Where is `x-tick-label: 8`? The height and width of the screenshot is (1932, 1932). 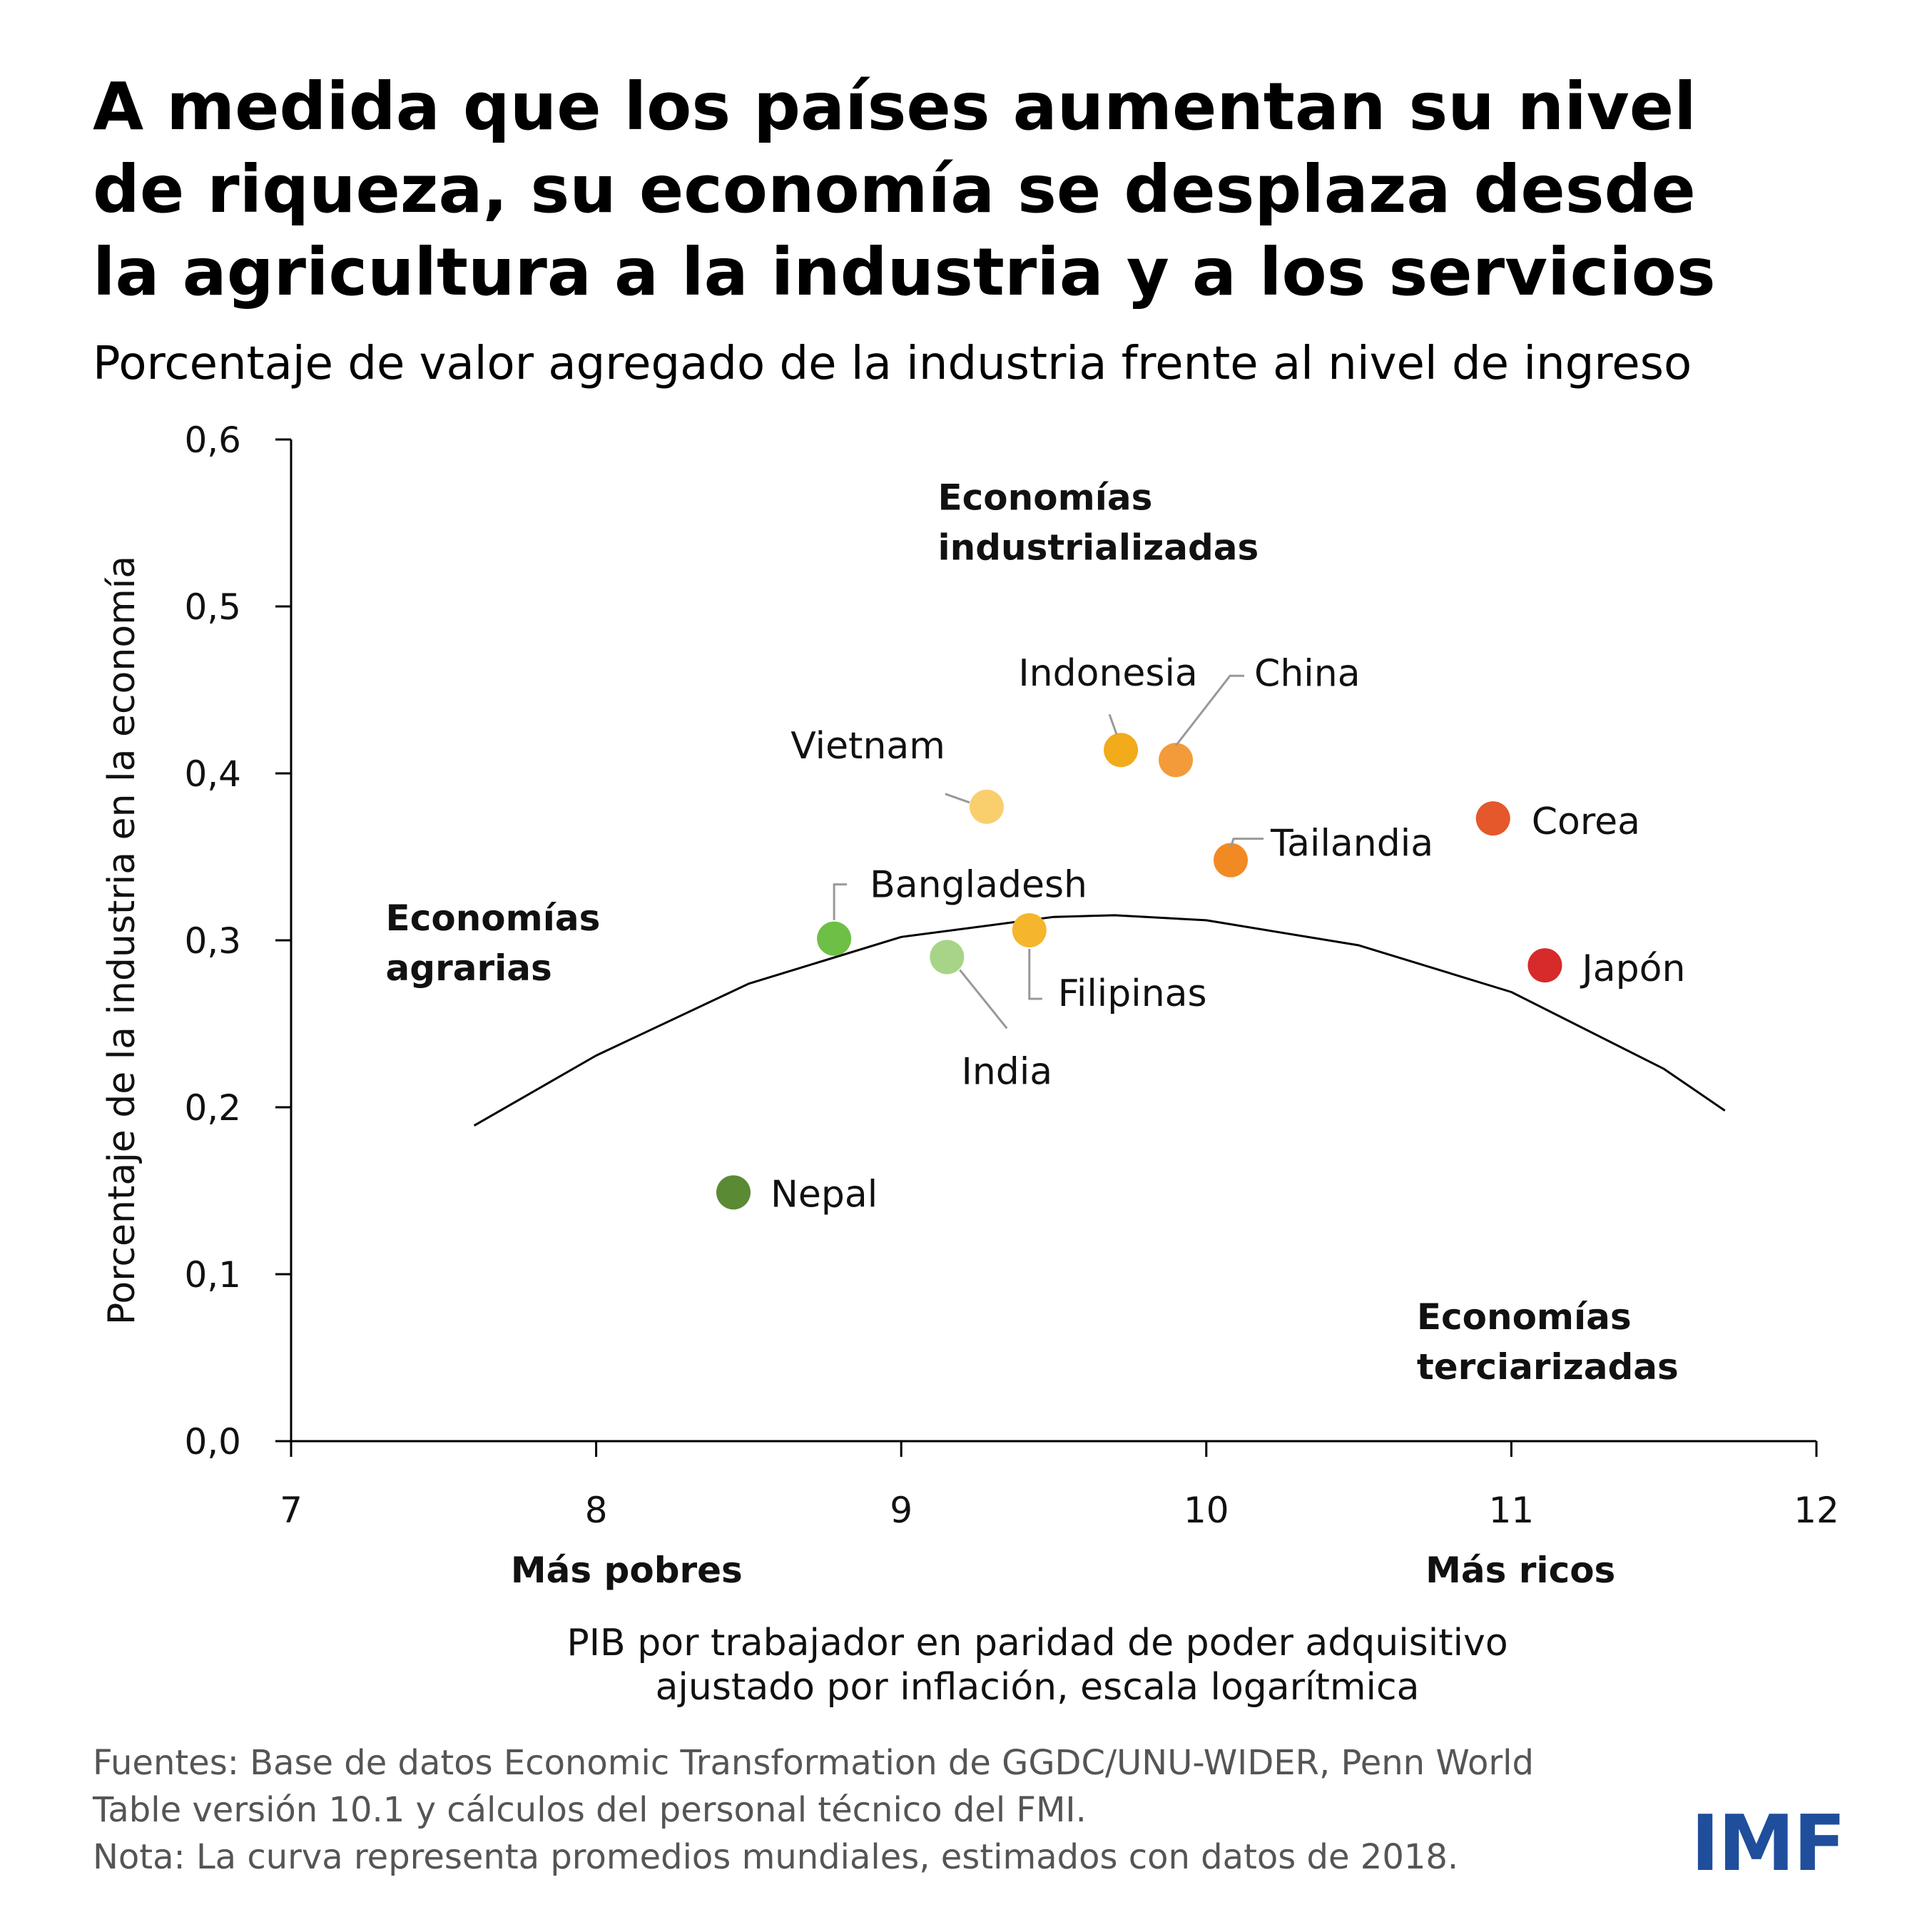 x-tick-label: 8 is located at coordinates (596, 1510).